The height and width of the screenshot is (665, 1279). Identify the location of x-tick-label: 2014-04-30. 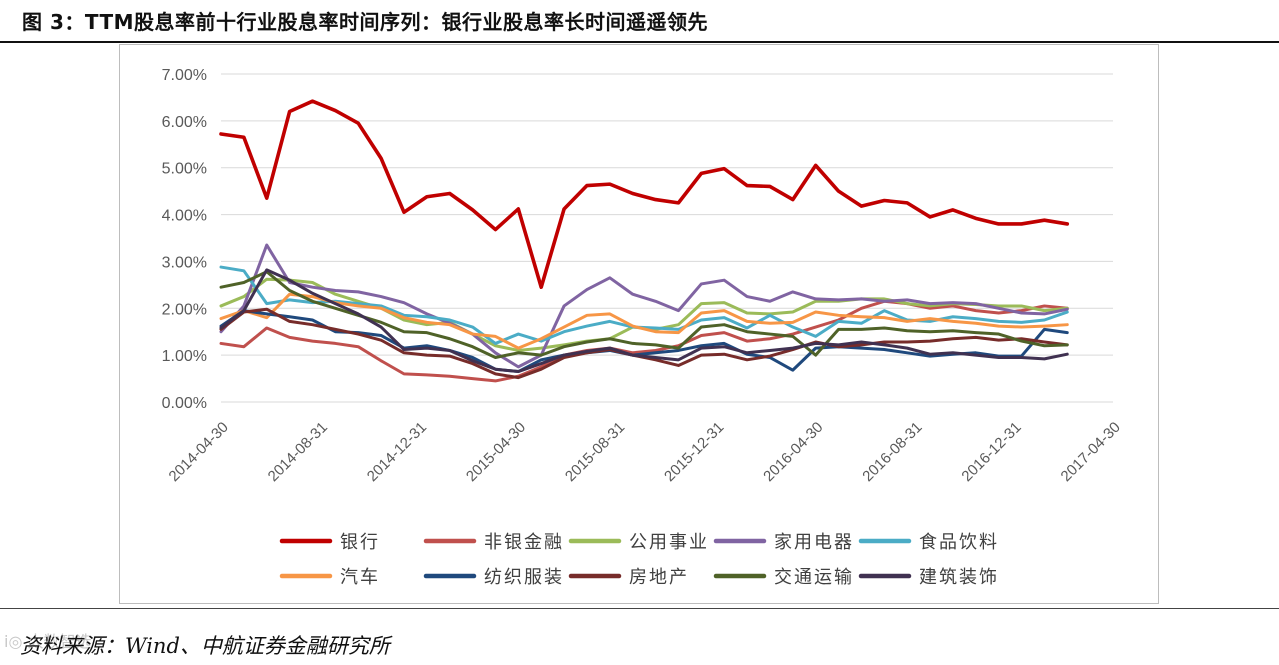
(199, 452).